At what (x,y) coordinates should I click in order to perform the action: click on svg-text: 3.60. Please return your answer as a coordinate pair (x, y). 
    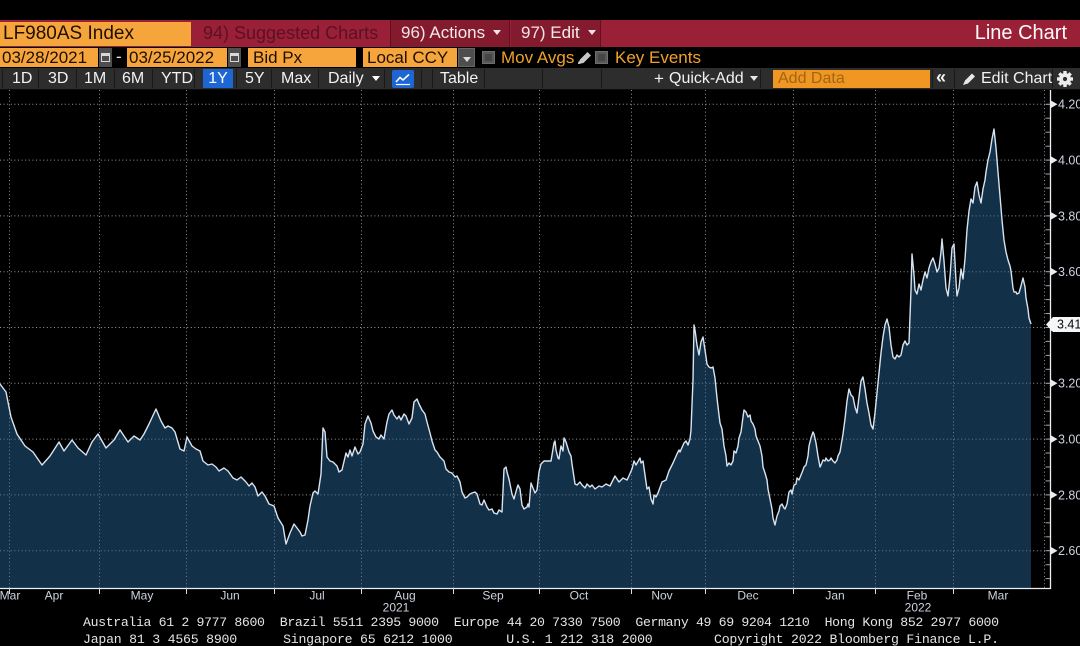
    Looking at the image, I should click on (1069, 272).